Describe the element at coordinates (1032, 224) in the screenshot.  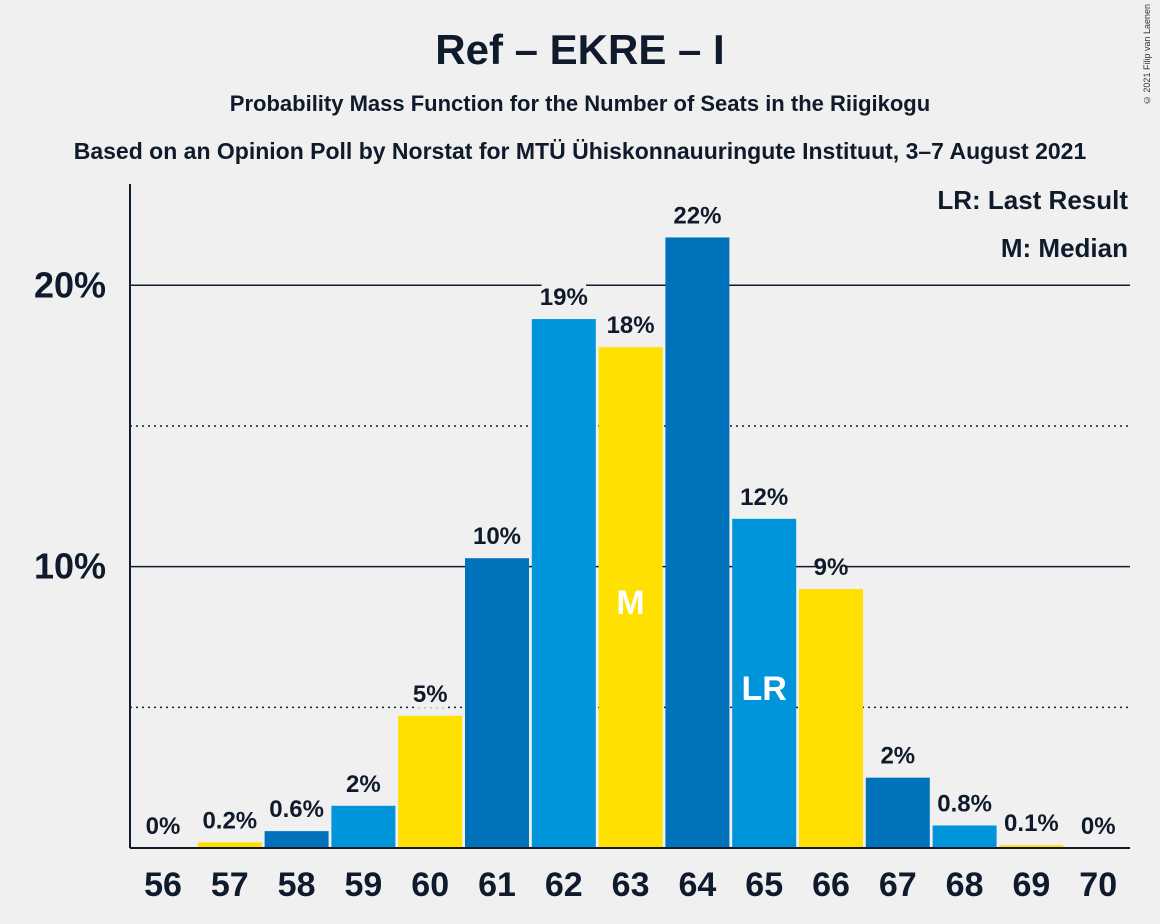
I see `legend: LR: Last Result M: Median` at that location.